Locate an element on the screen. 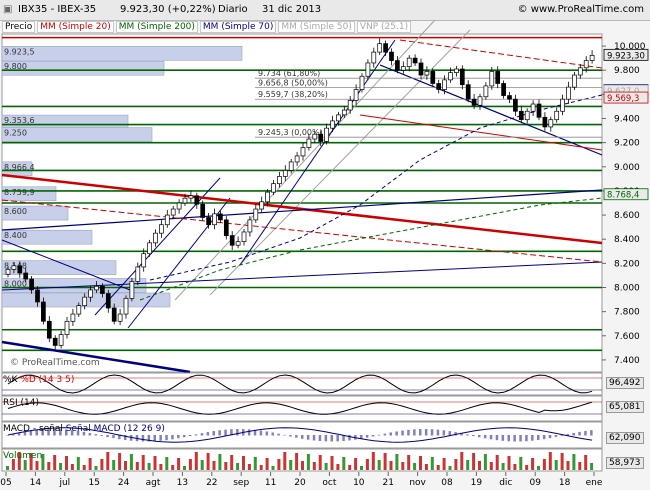 The height and width of the screenshot is (490, 650). legend-sma-50: MM (Simple 50) is located at coordinates (316, 27).